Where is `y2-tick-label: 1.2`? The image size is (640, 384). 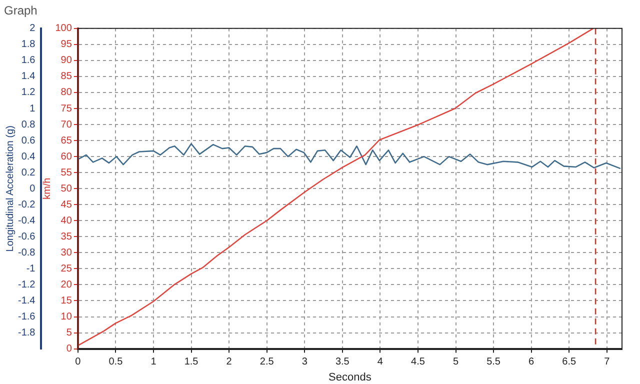
y2-tick-label: 1.2 is located at coordinates (28, 92).